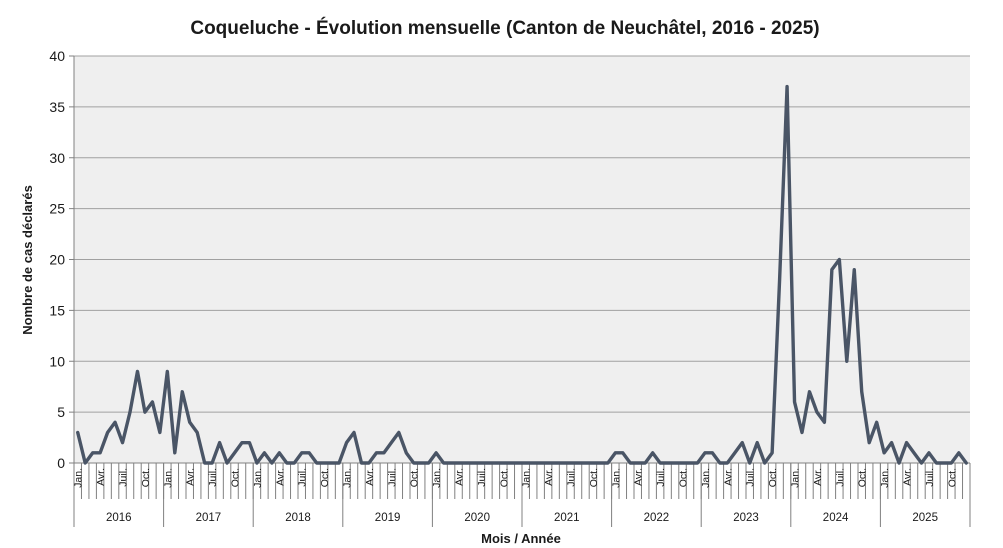 This screenshot has height=548, width=1003. Describe the element at coordinates (209, 518) in the screenshot. I see `x-year-label: 2017` at that location.